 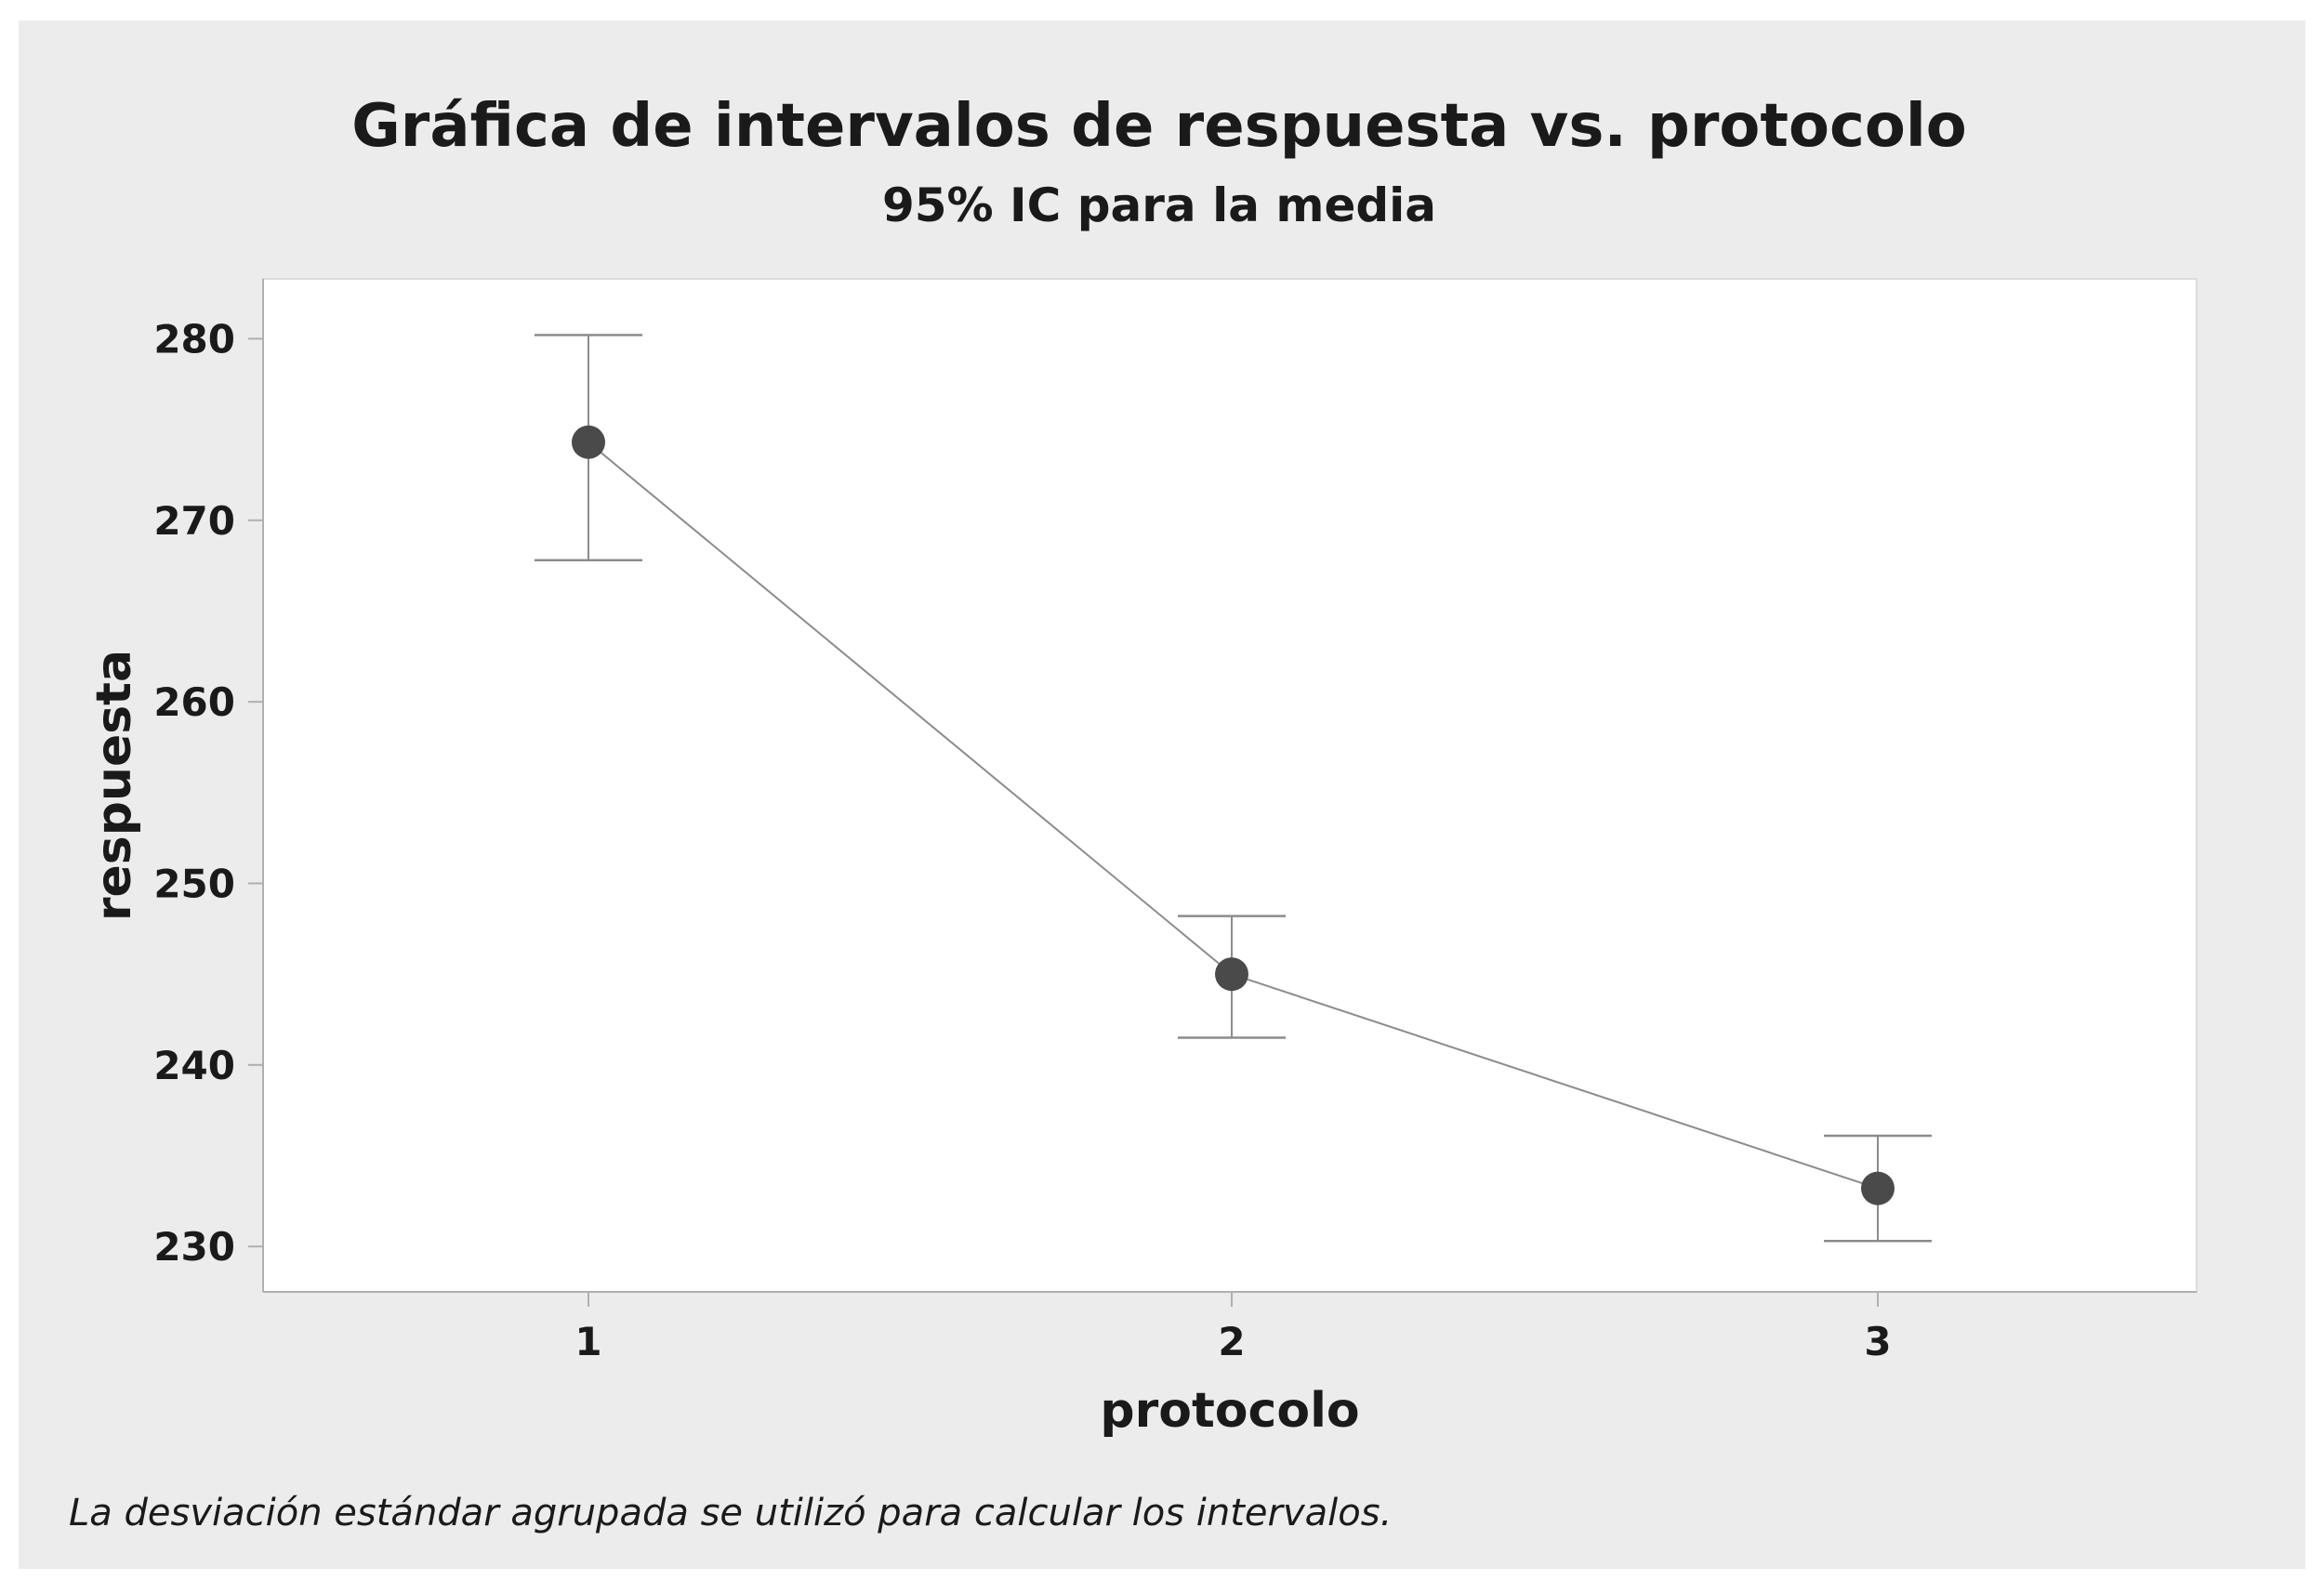 I want to click on y-tick-label: 270, so click(x=194, y=521).